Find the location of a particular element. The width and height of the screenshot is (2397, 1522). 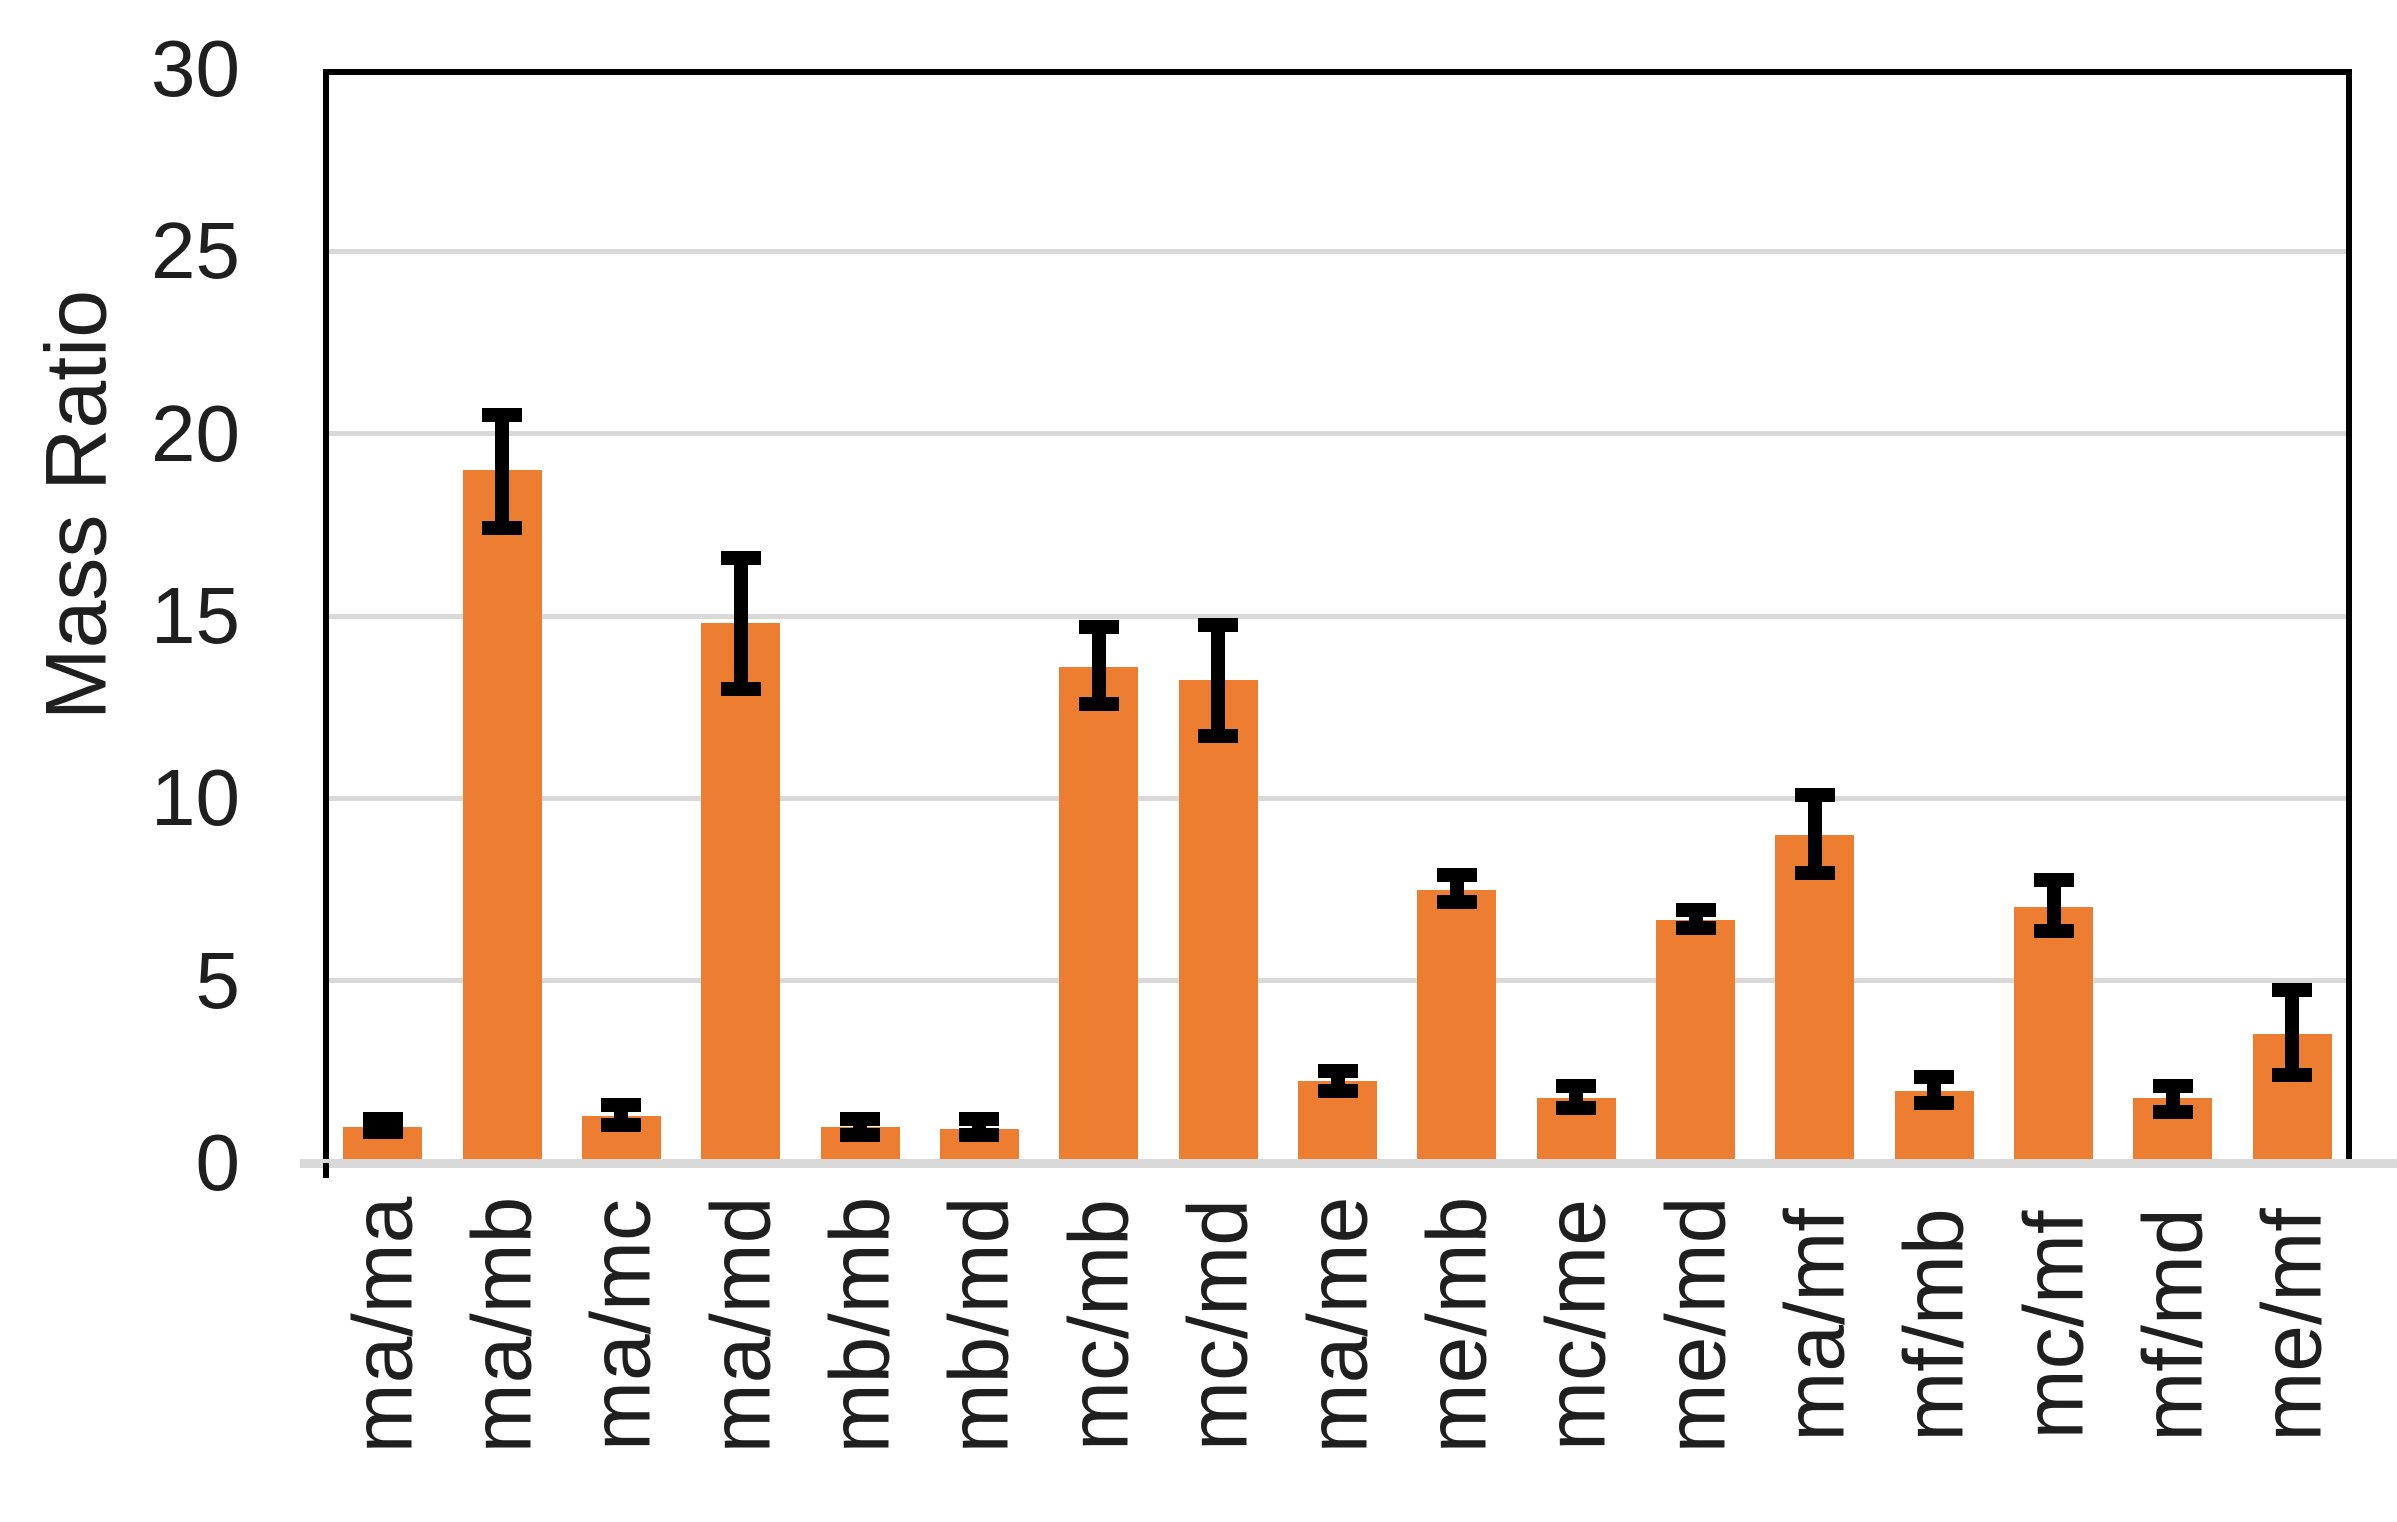

x-tick-label: ma/me is located at coordinates (1337, 1325).